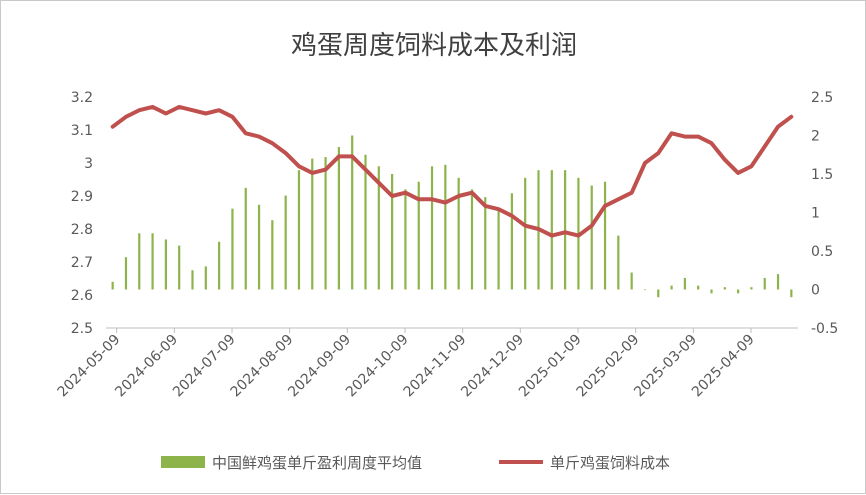 The image size is (866, 495). Describe the element at coordinates (822, 98) in the screenshot. I see `right-axis-tick-label: 2.5` at that location.